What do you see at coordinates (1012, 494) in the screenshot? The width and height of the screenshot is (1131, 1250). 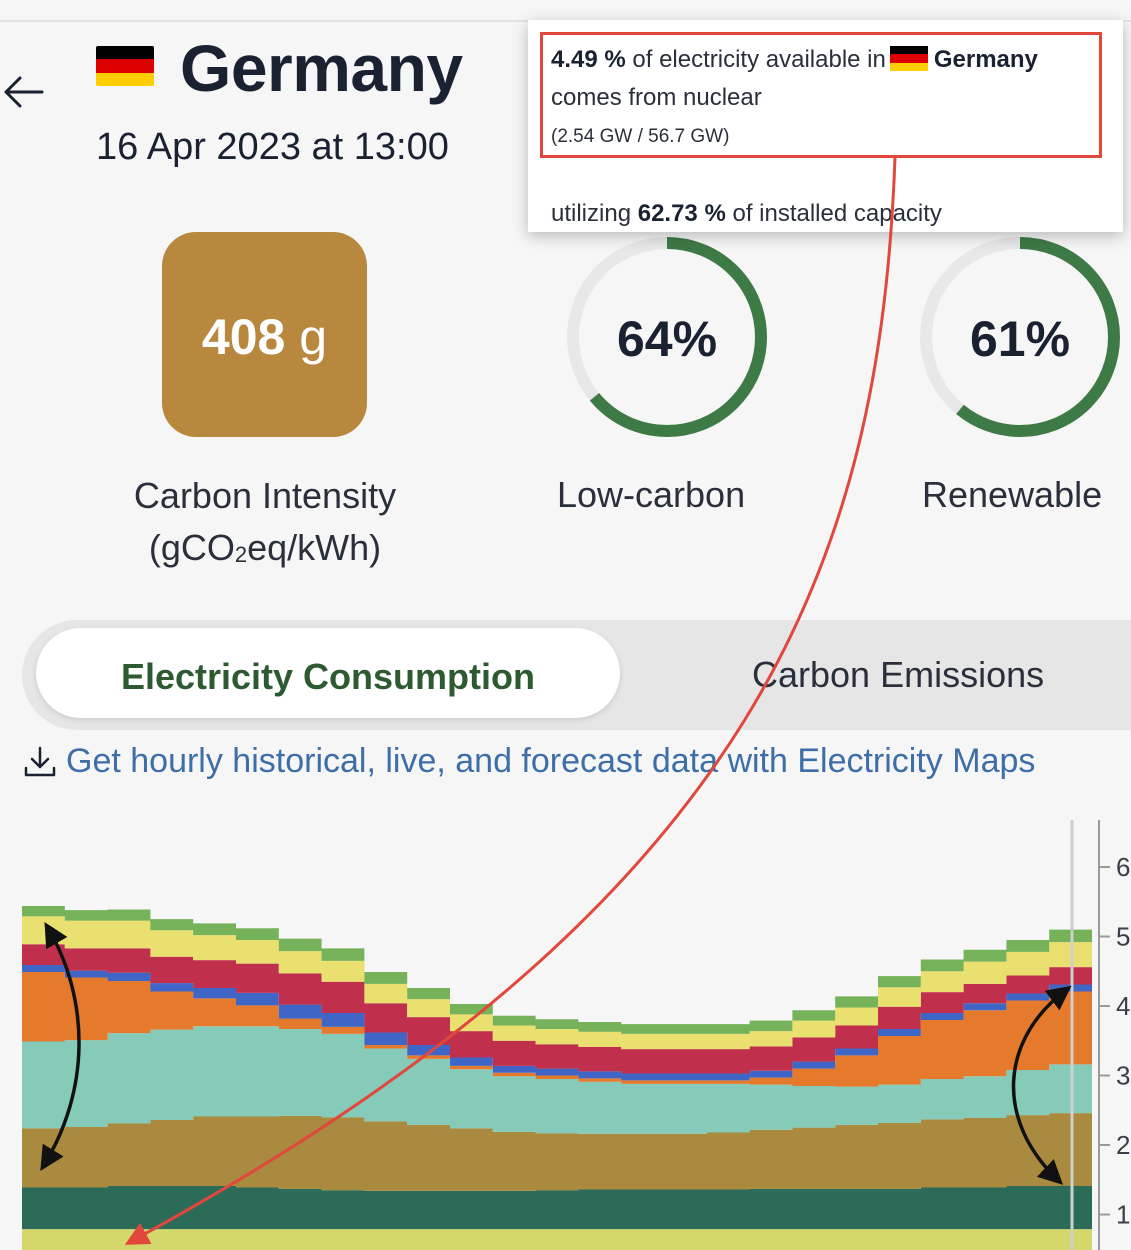 I see `renewable-label: Renewable` at bounding box center [1012, 494].